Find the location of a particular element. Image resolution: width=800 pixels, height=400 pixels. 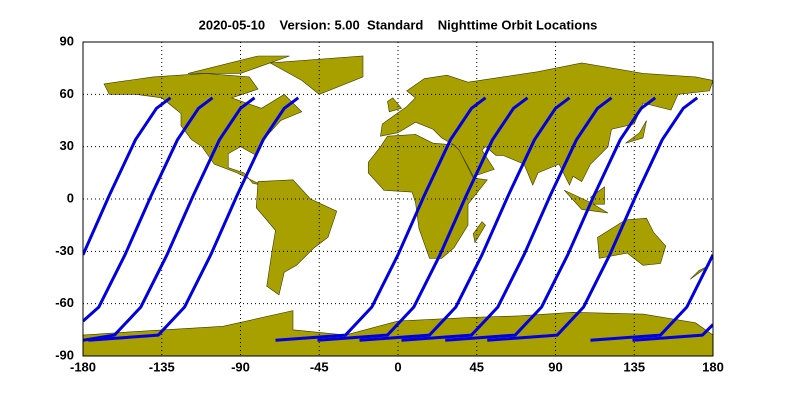

x-tick-label: 135 is located at coordinates (634, 366).